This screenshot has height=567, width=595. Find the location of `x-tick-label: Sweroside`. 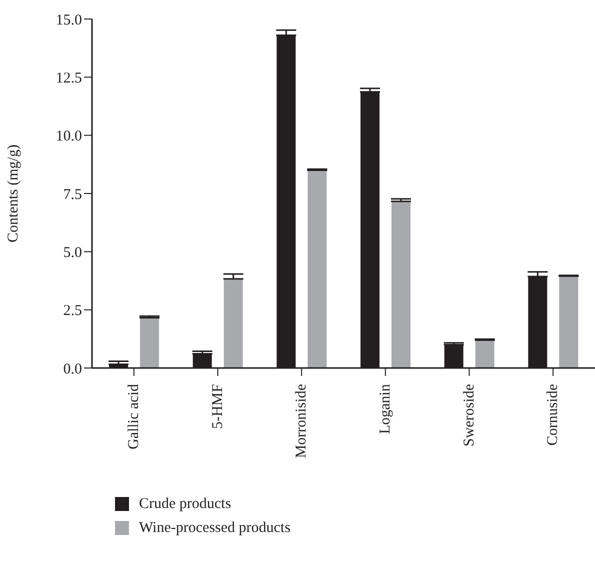

x-tick-label: Sweroside is located at coordinates (469, 415).